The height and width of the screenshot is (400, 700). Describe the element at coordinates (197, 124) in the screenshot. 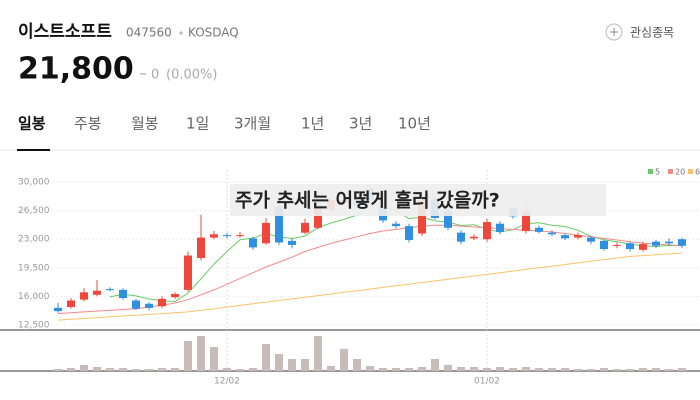

I see `tab: 1일` at that location.